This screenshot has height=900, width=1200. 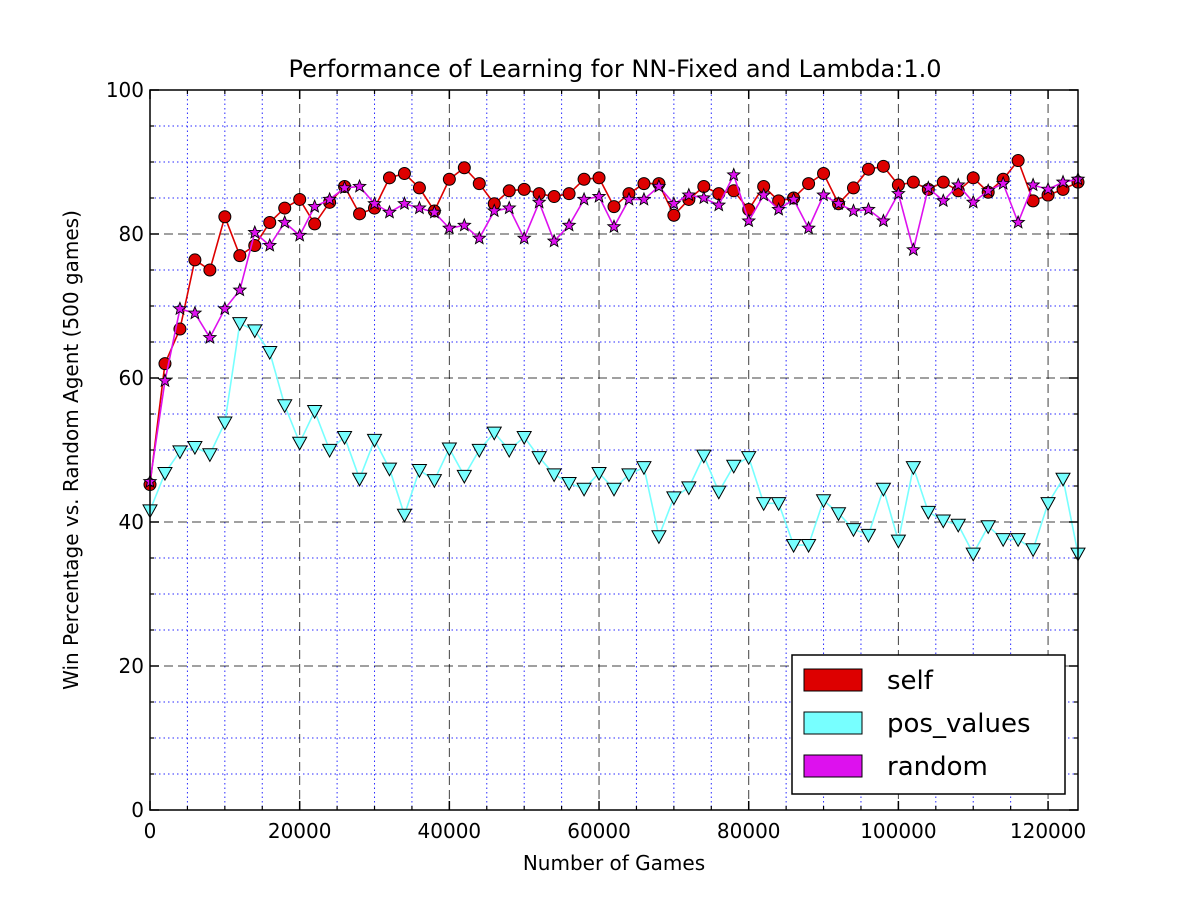 What do you see at coordinates (599, 831) in the screenshot?
I see `x-tick-label: 60000` at bounding box center [599, 831].